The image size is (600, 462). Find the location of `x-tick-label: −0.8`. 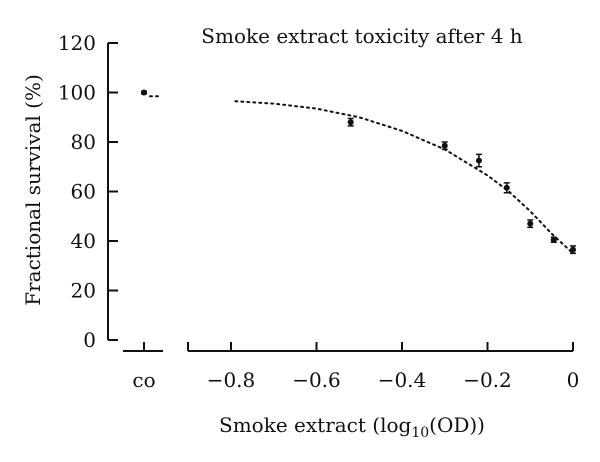

x-tick-label: −0.8 is located at coordinates (231, 380).